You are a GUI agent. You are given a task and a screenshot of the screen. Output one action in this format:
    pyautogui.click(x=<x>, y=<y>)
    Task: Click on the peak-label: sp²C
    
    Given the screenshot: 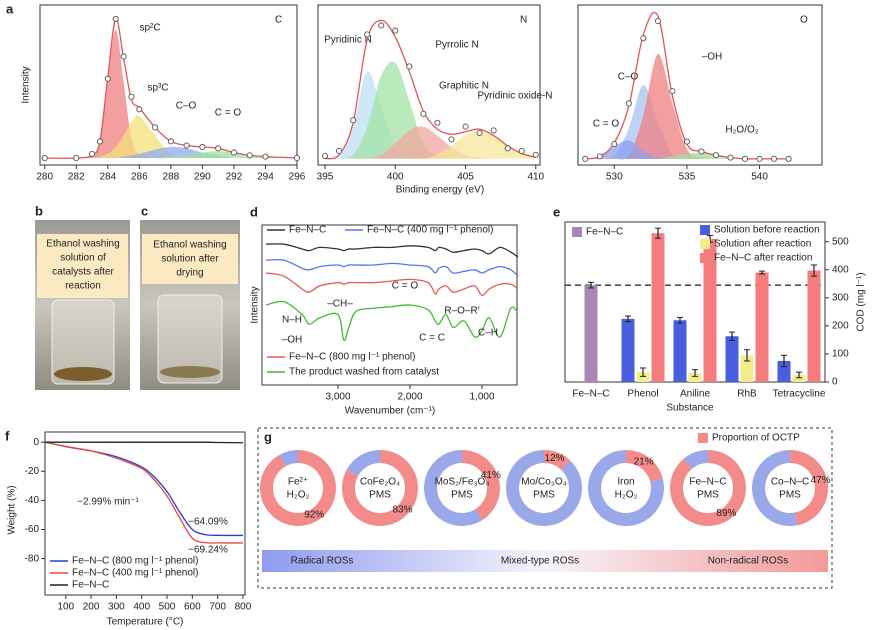 What is the action you would take?
    pyautogui.click(x=149, y=28)
    